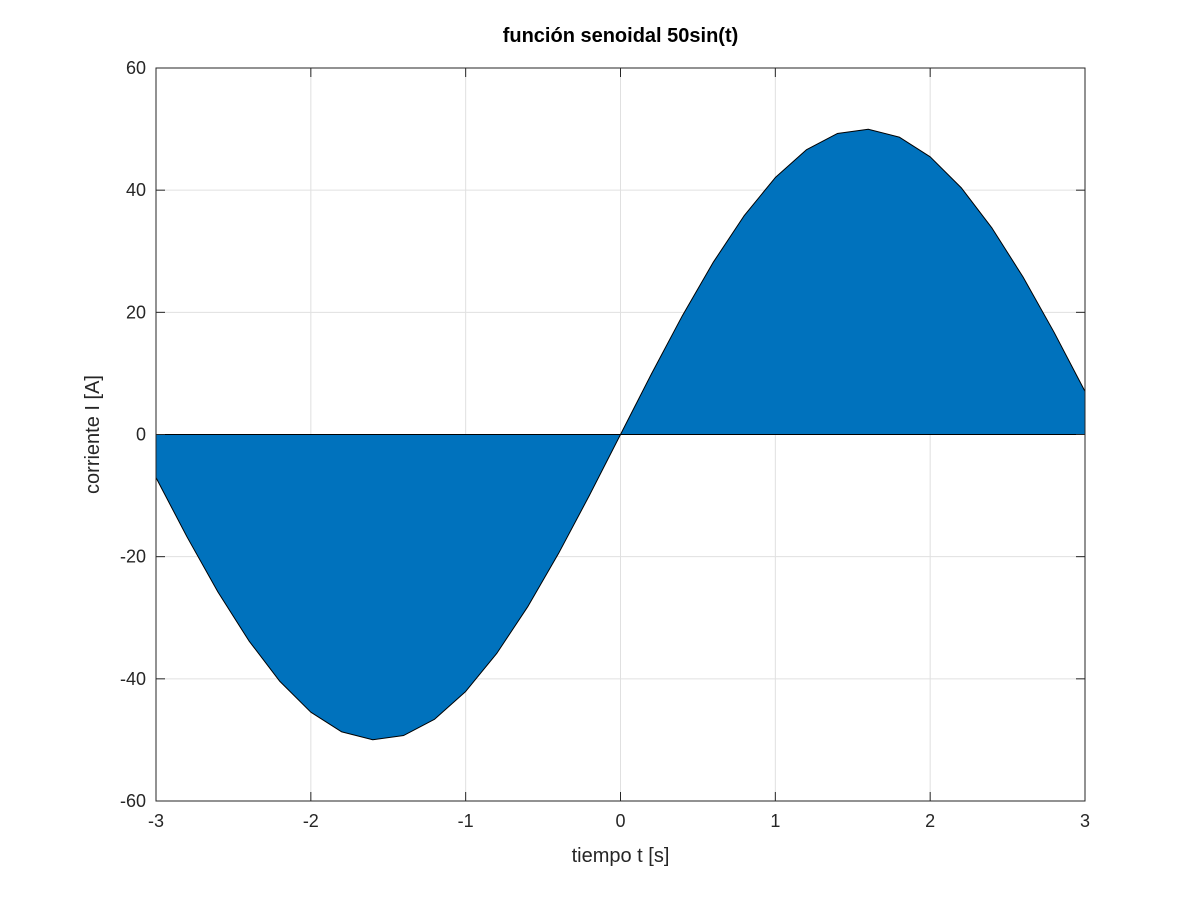  What do you see at coordinates (1085, 821) in the screenshot?
I see `x-tick-label: 3` at bounding box center [1085, 821].